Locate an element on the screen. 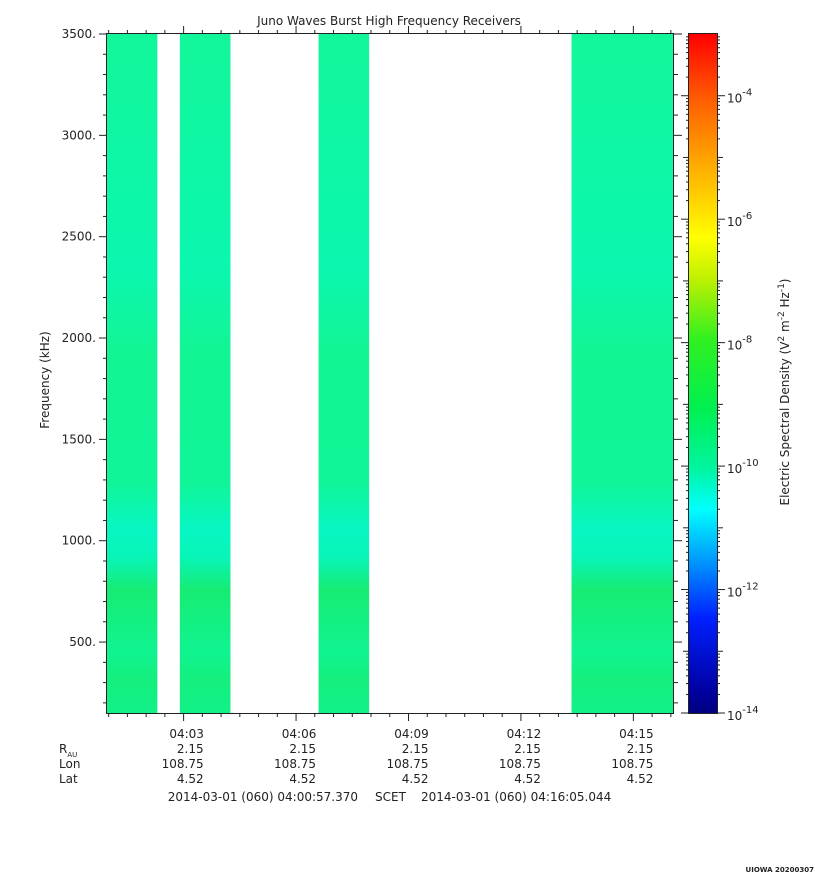 Image resolution: width=815 pixels, height=880 pixels. y-tick-label: 500. is located at coordinates (82, 642).